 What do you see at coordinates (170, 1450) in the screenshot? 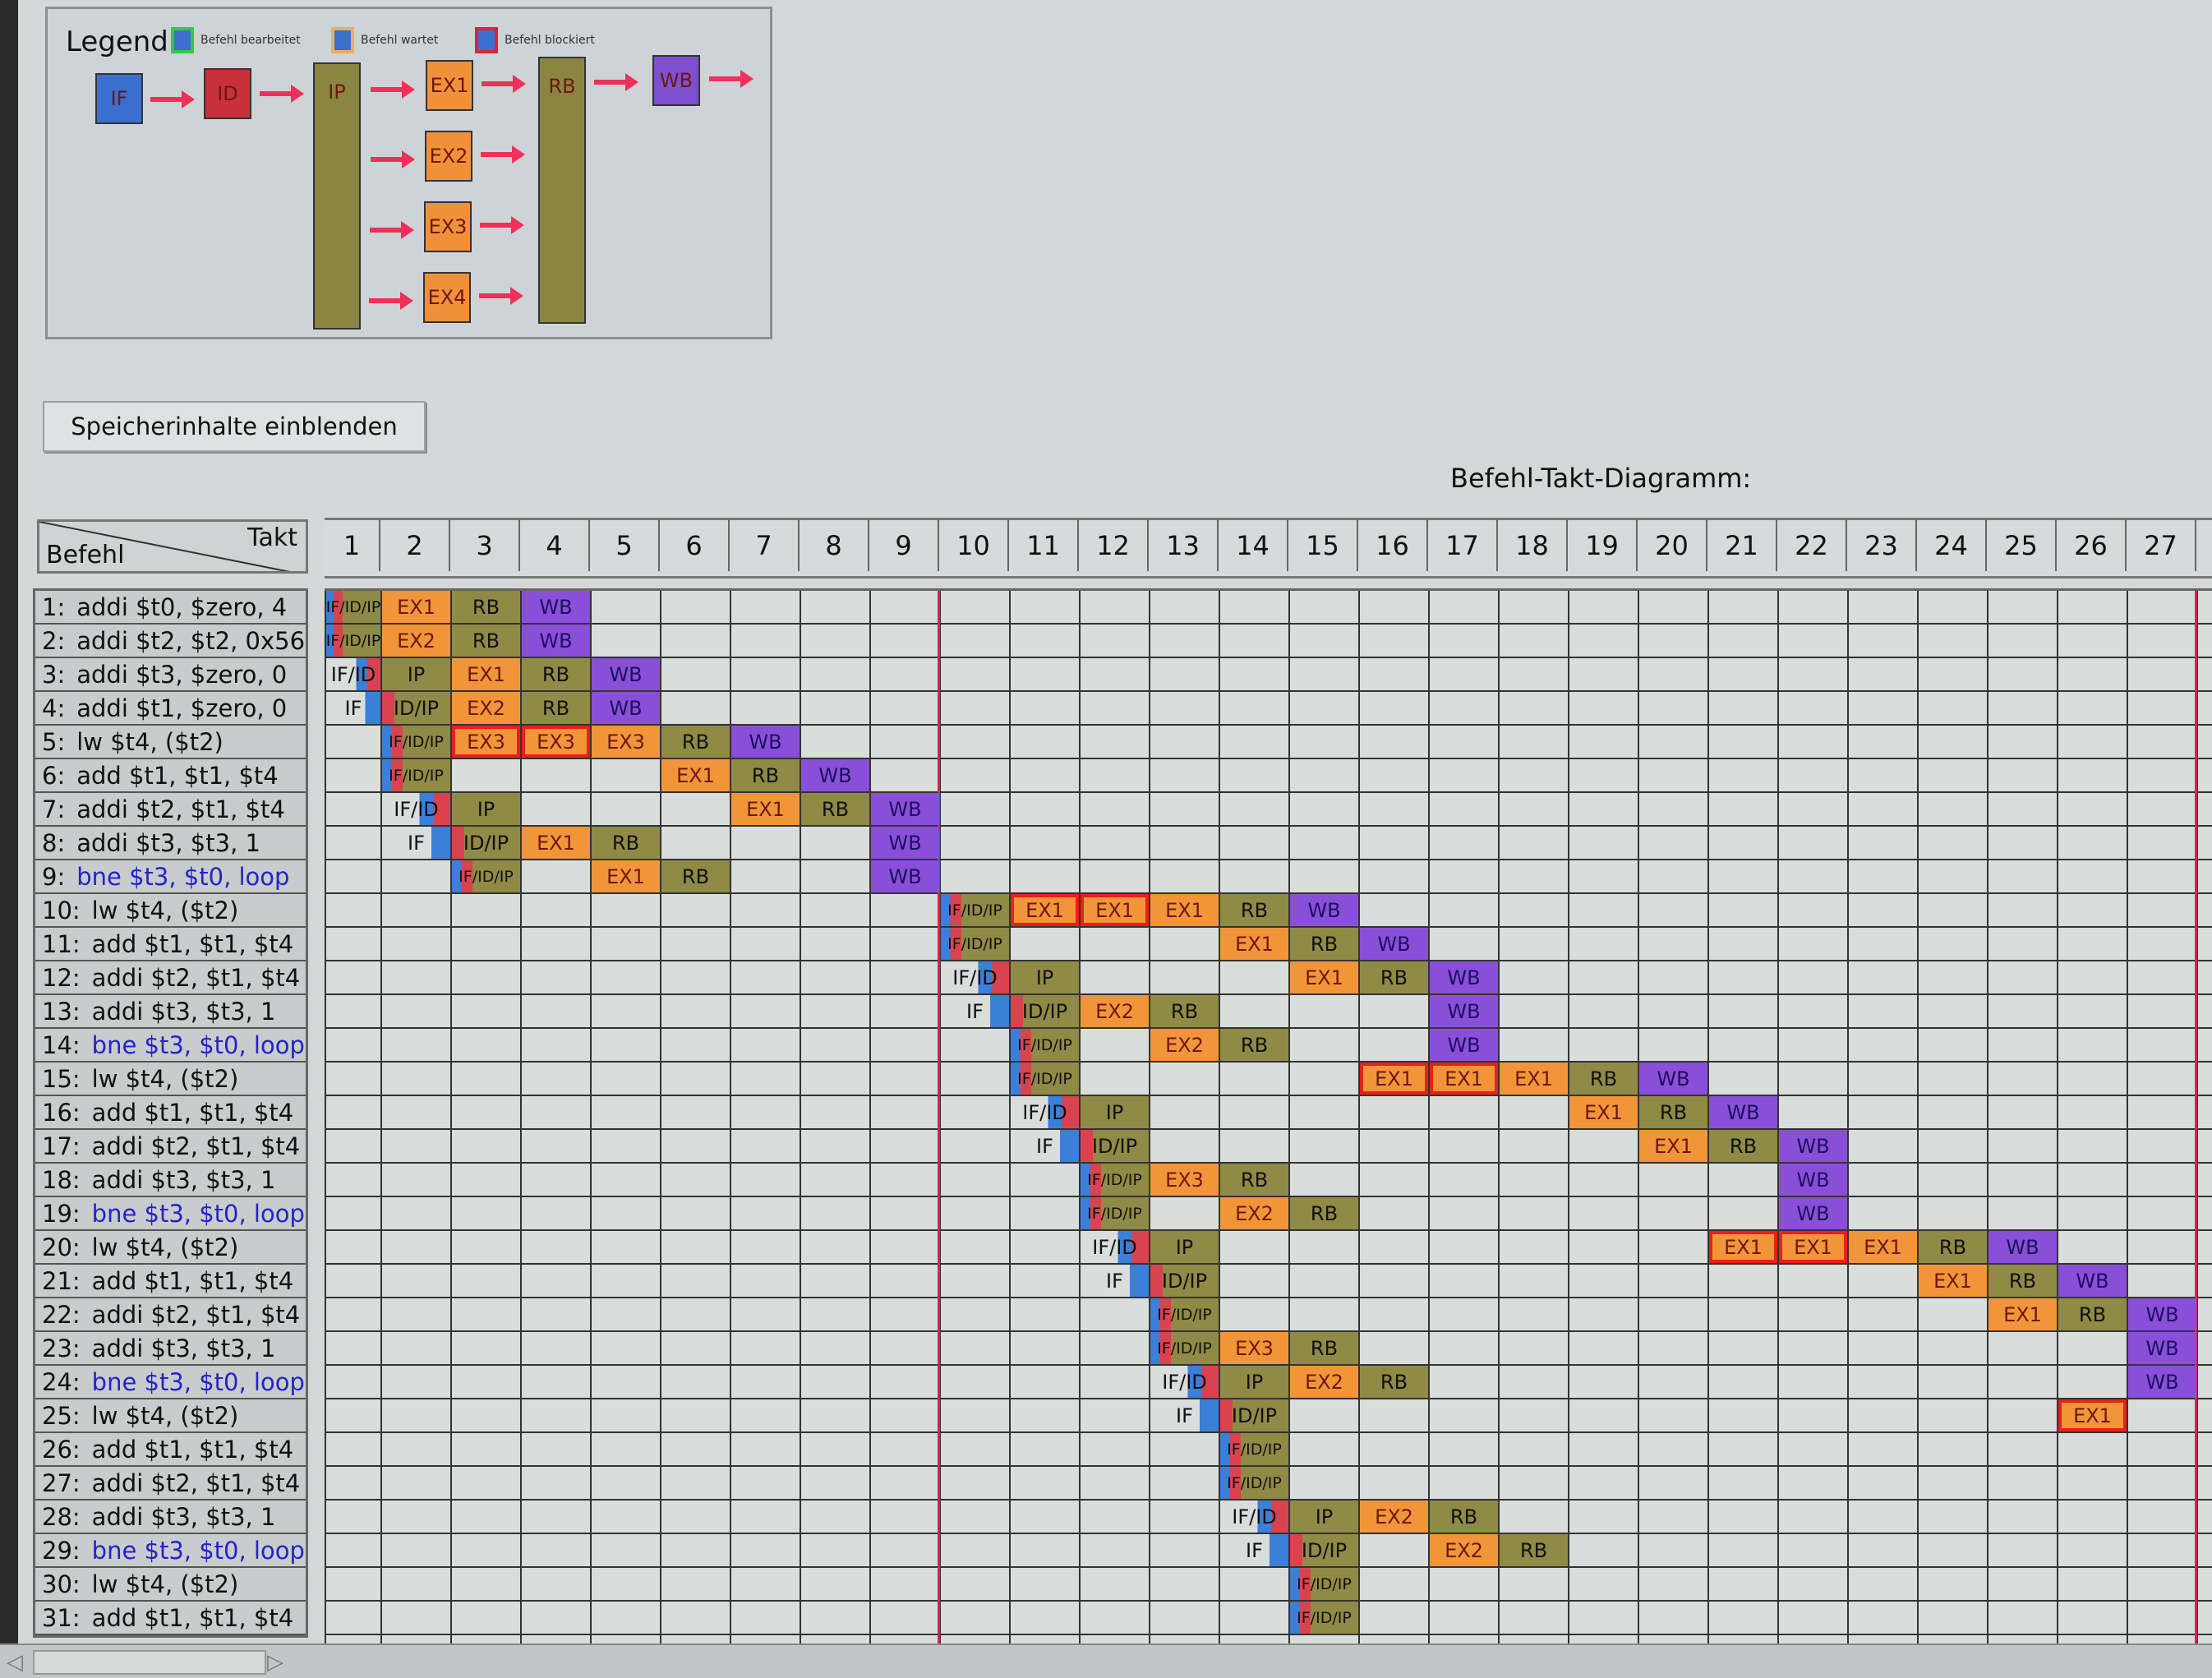
I see `instruction-row: 26: add $t1, $t1, $t4` at bounding box center [170, 1450].